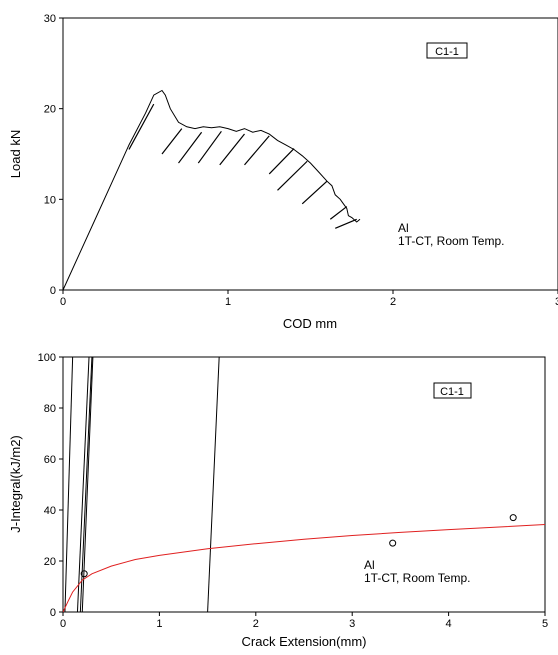 The image size is (558, 655). I want to click on bottom-x-tick-label: 4, so click(449, 624).